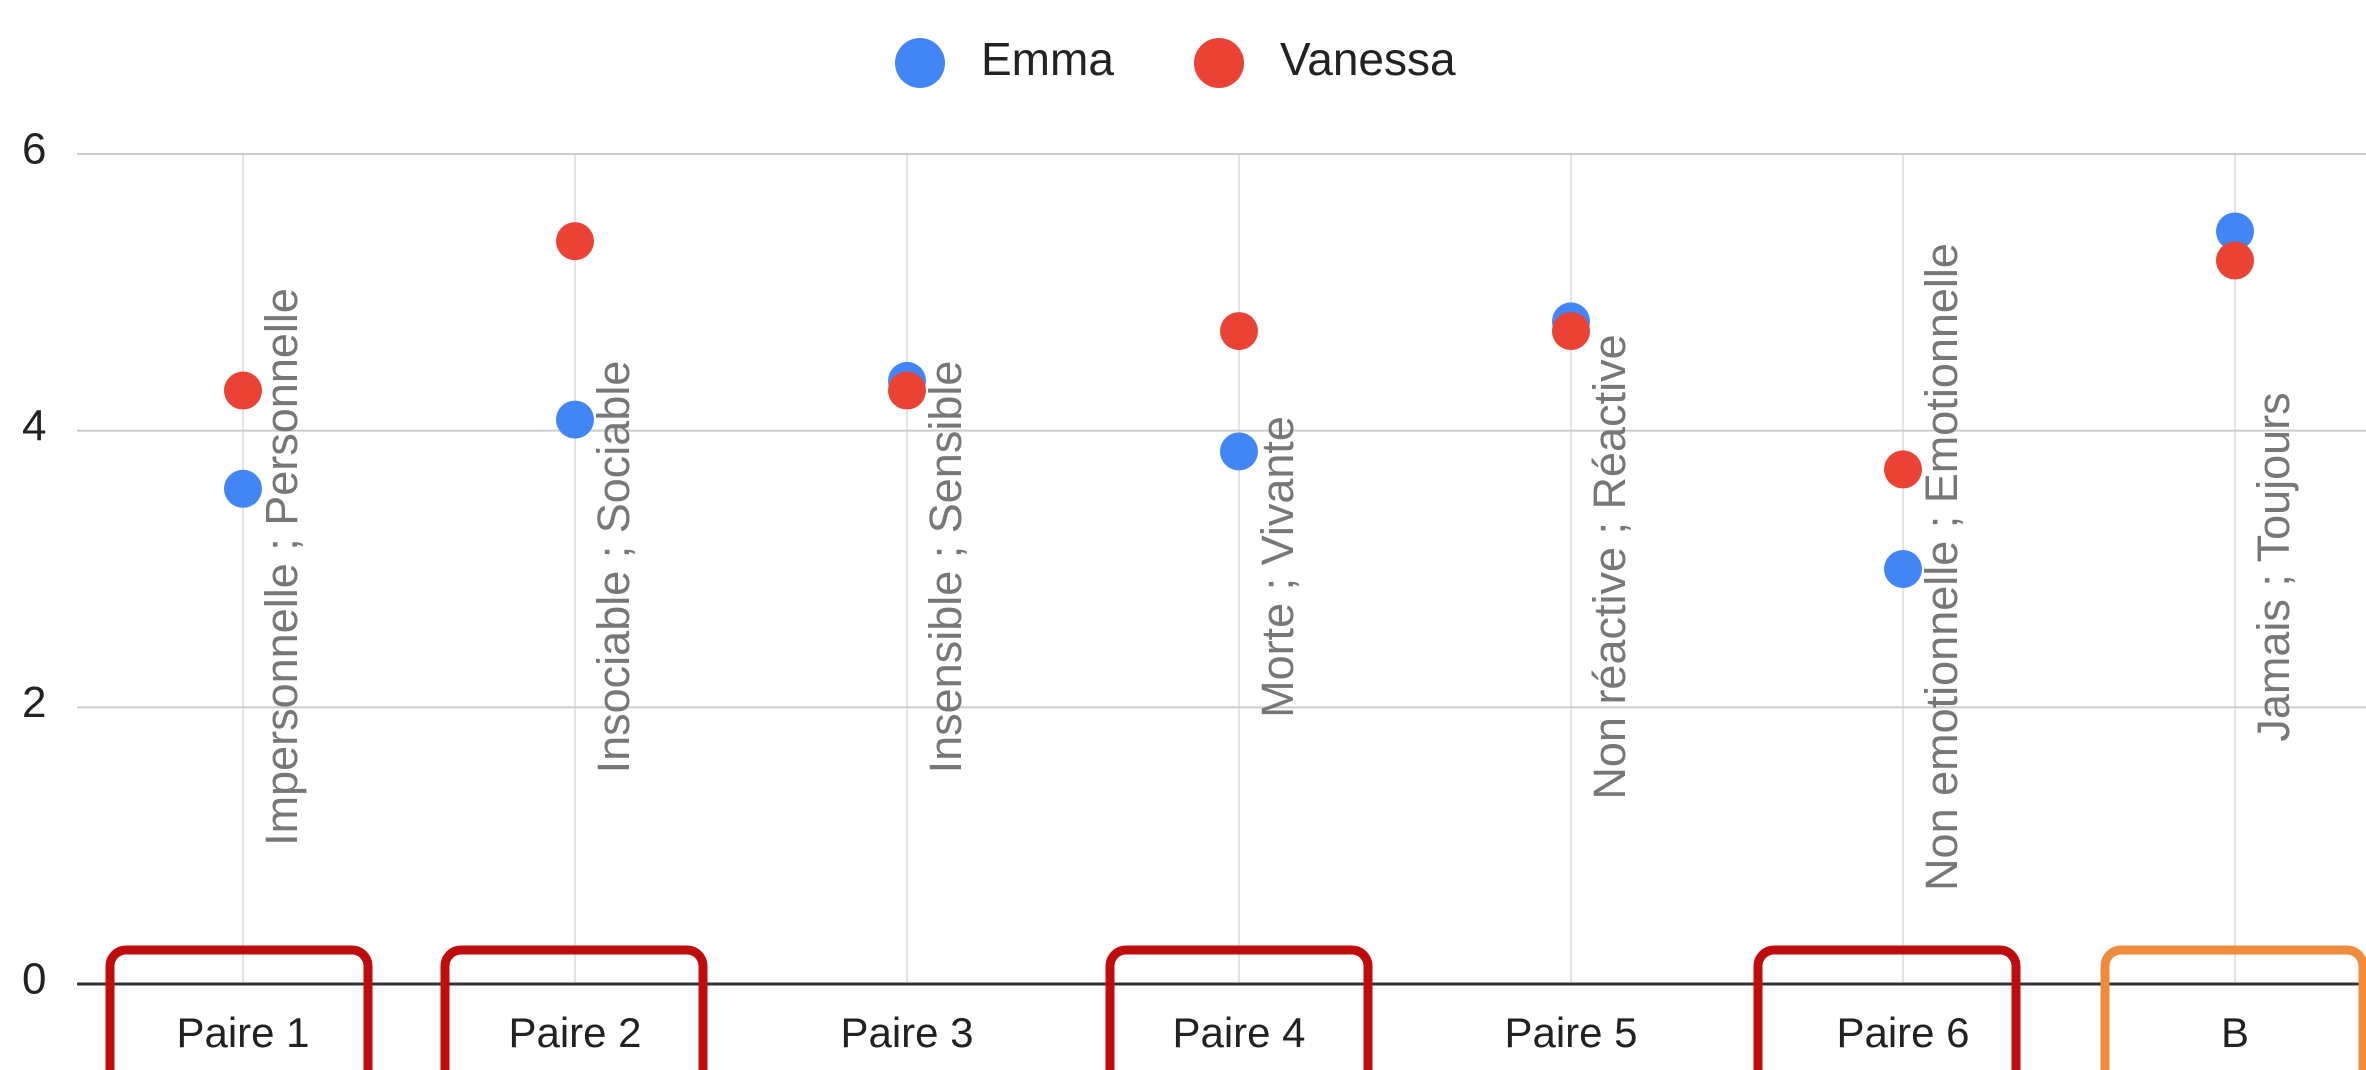 Image resolution: width=2366 pixels, height=1070 pixels. Describe the element at coordinates (34, 149) in the screenshot. I see `y-tick-label: 6` at that location.